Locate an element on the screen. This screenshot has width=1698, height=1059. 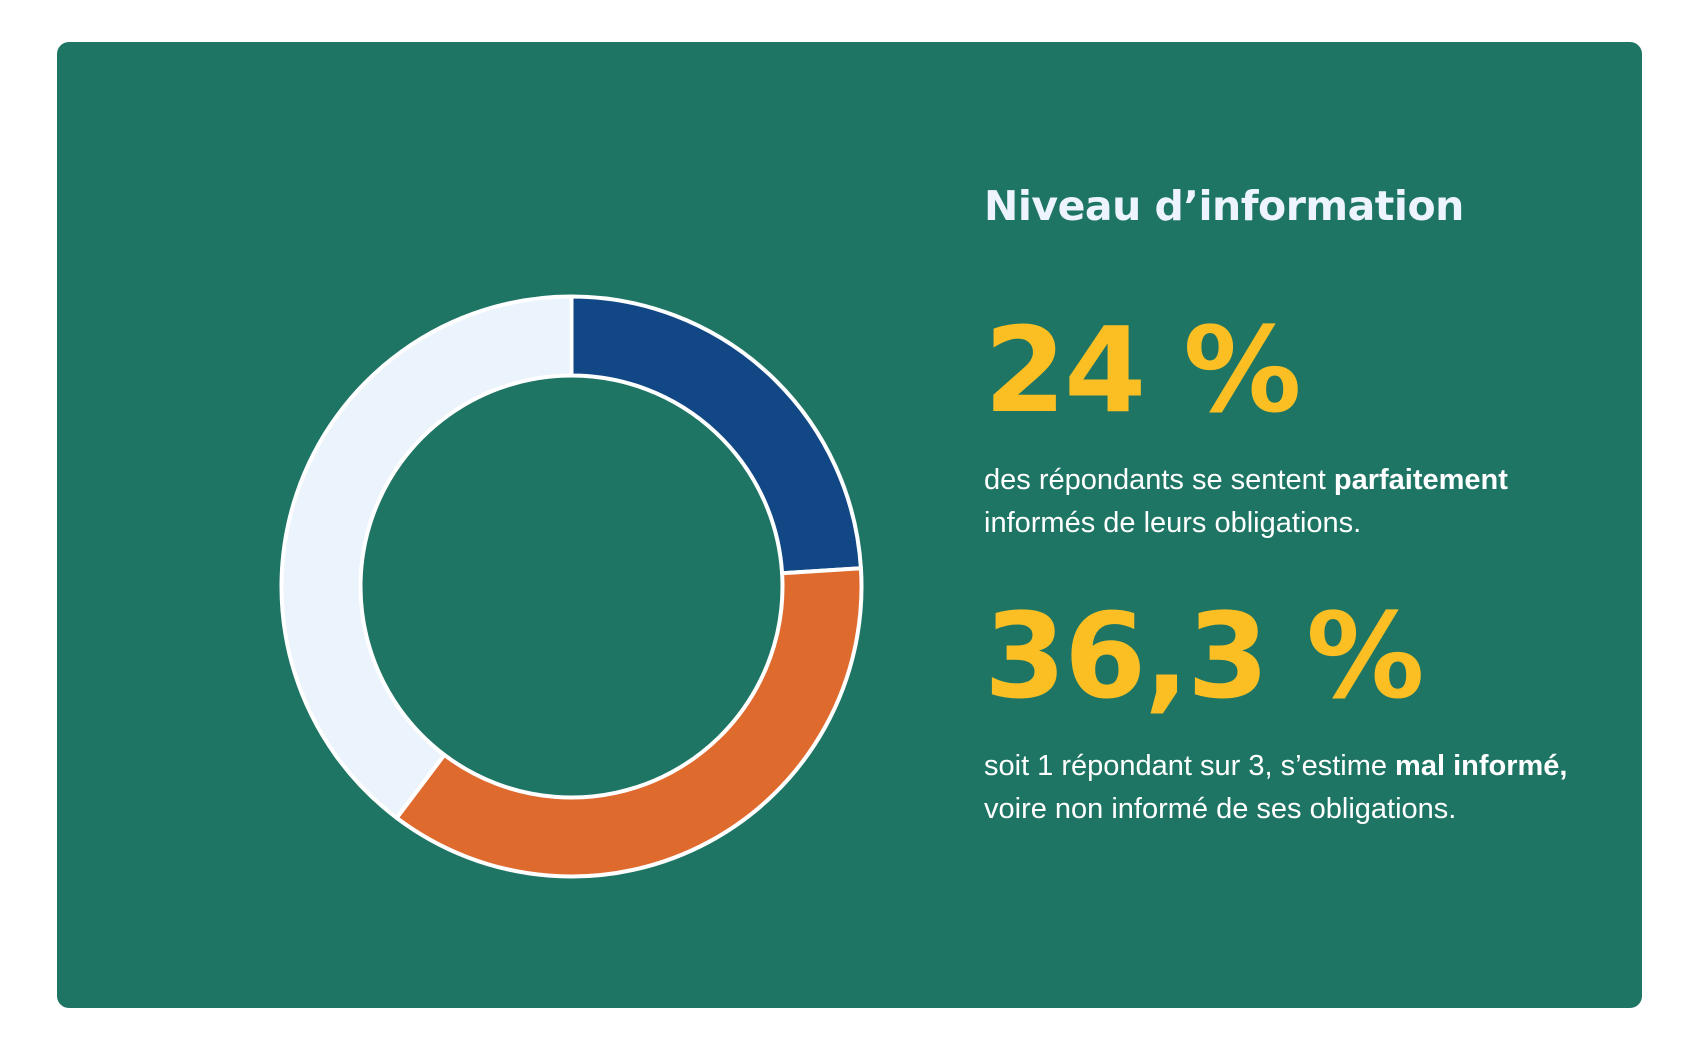
stat-description-emphasis: parfaitement is located at coordinates (1420, 480).